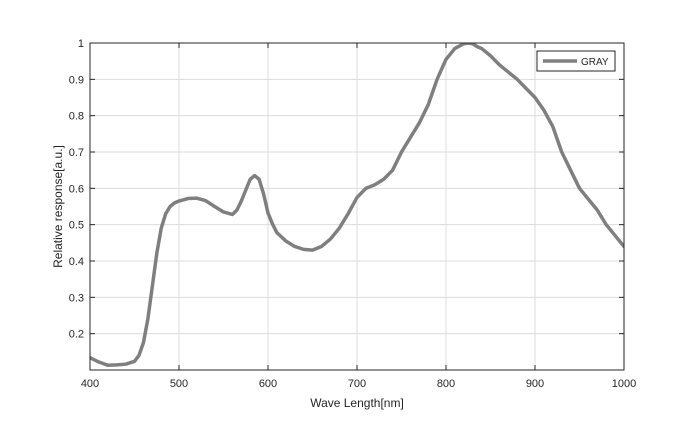 The height and width of the screenshot is (428, 690). What do you see at coordinates (81, 44) in the screenshot?
I see `y-tick-label: 1` at bounding box center [81, 44].